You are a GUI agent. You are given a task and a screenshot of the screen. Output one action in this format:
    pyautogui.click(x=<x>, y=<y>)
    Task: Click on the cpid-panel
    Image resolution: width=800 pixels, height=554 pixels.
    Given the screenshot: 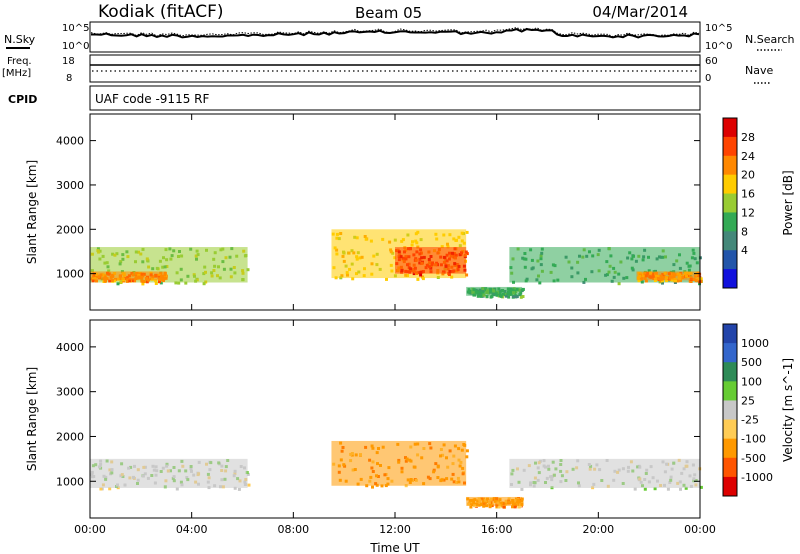 What is the action you would take?
    pyautogui.click(x=395, y=98)
    